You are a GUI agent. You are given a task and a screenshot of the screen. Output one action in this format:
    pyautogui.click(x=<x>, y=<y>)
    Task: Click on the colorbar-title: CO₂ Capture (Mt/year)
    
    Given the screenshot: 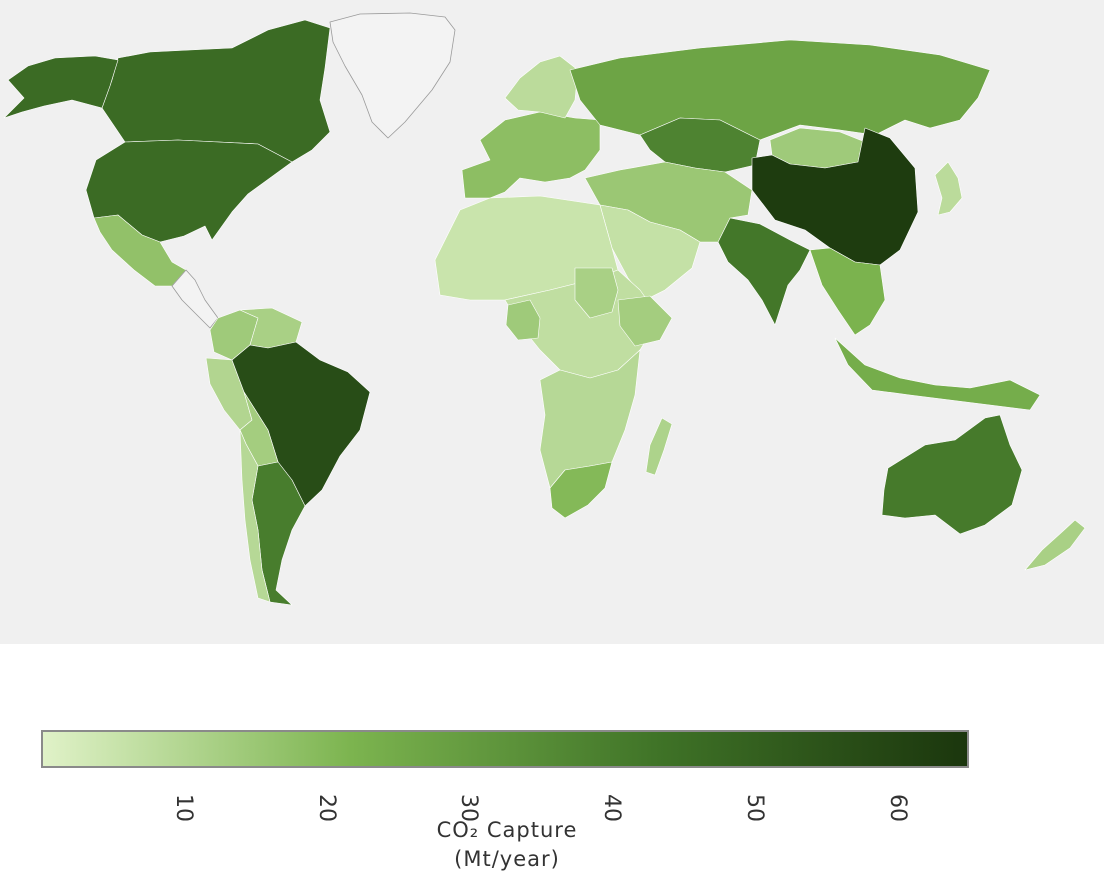 What is the action you would take?
    pyautogui.click(x=507, y=845)
    